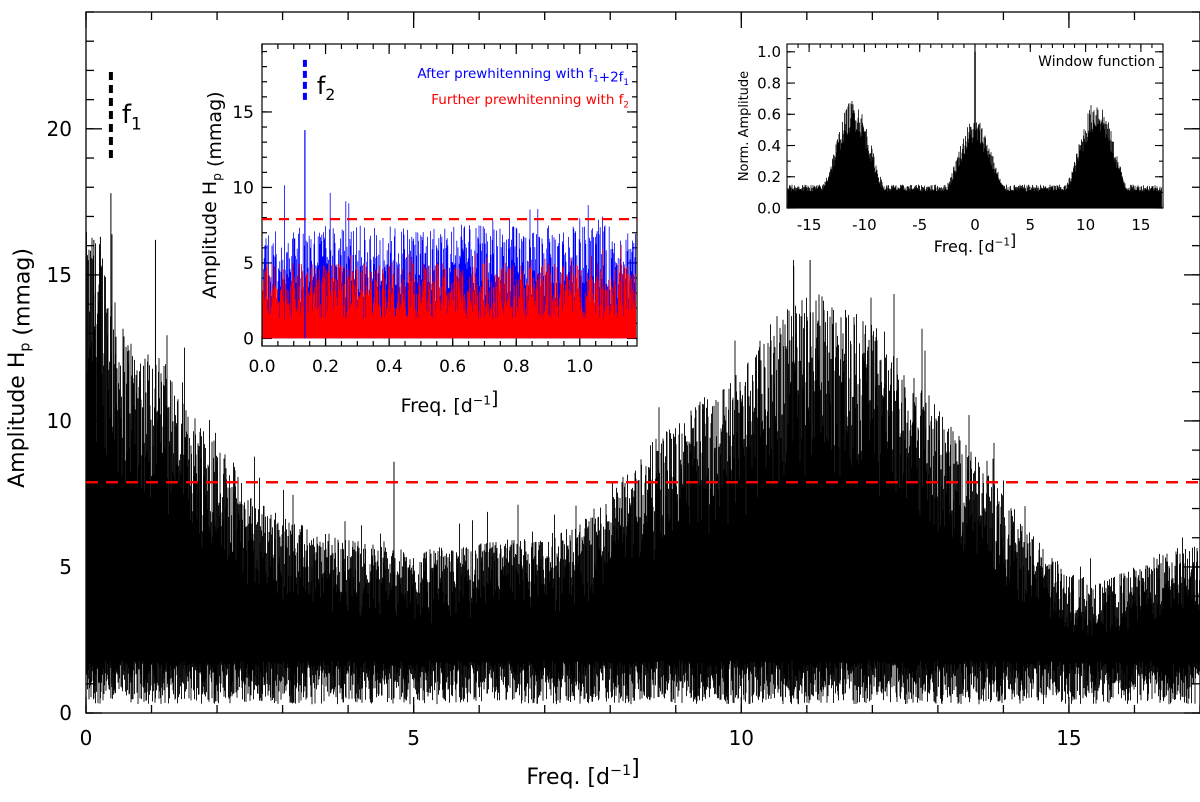 The image size is (1200, 802). Describe the element at coordinates (248, 339) in the screenshot. I see `inset_left-ytick-label: 0` at that location.